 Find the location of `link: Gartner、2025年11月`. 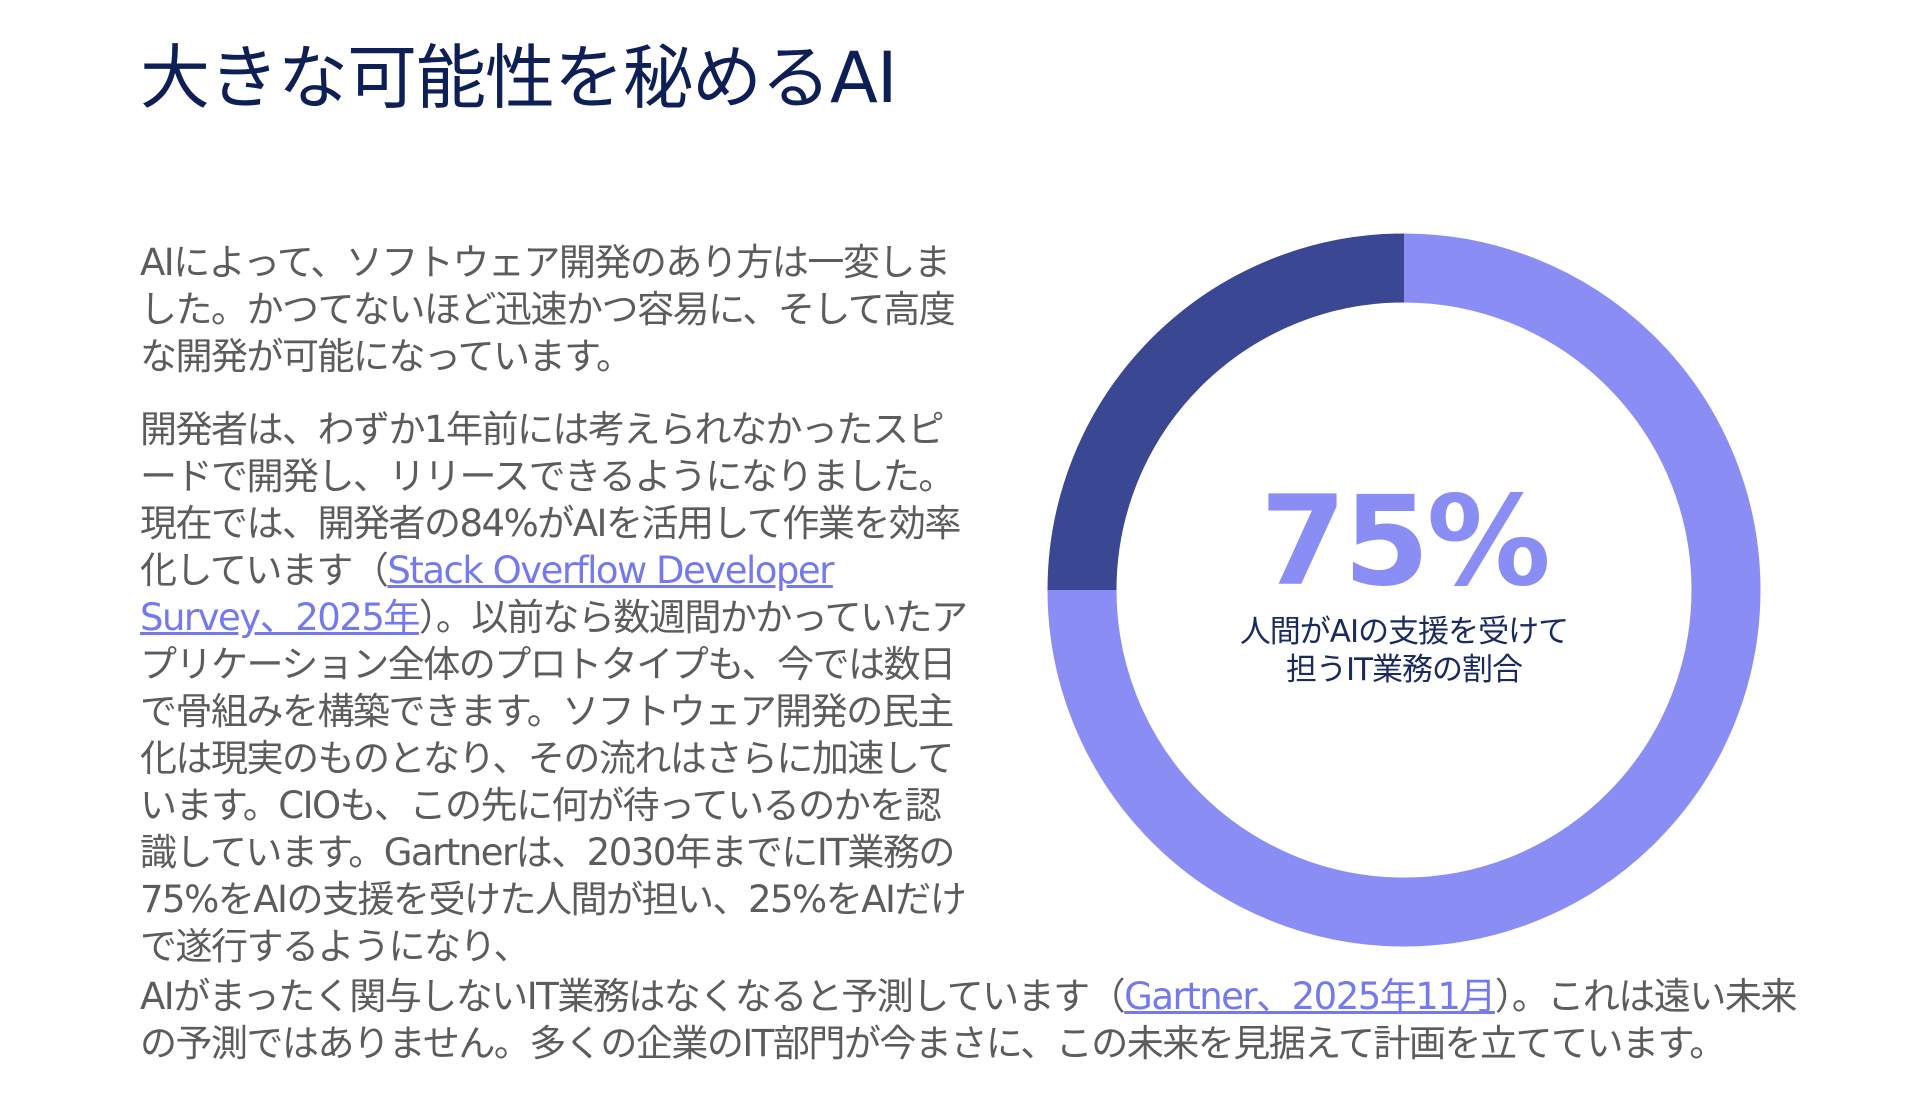

link: Gartner、2025年11月 is located at coordinates (1310, 996).